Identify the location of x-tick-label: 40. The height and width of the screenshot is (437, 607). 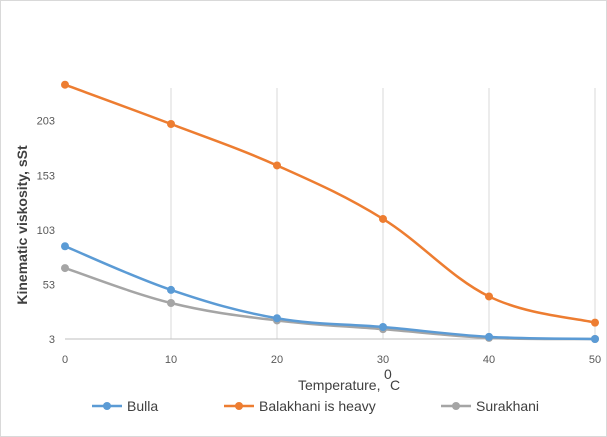
(489, 360).